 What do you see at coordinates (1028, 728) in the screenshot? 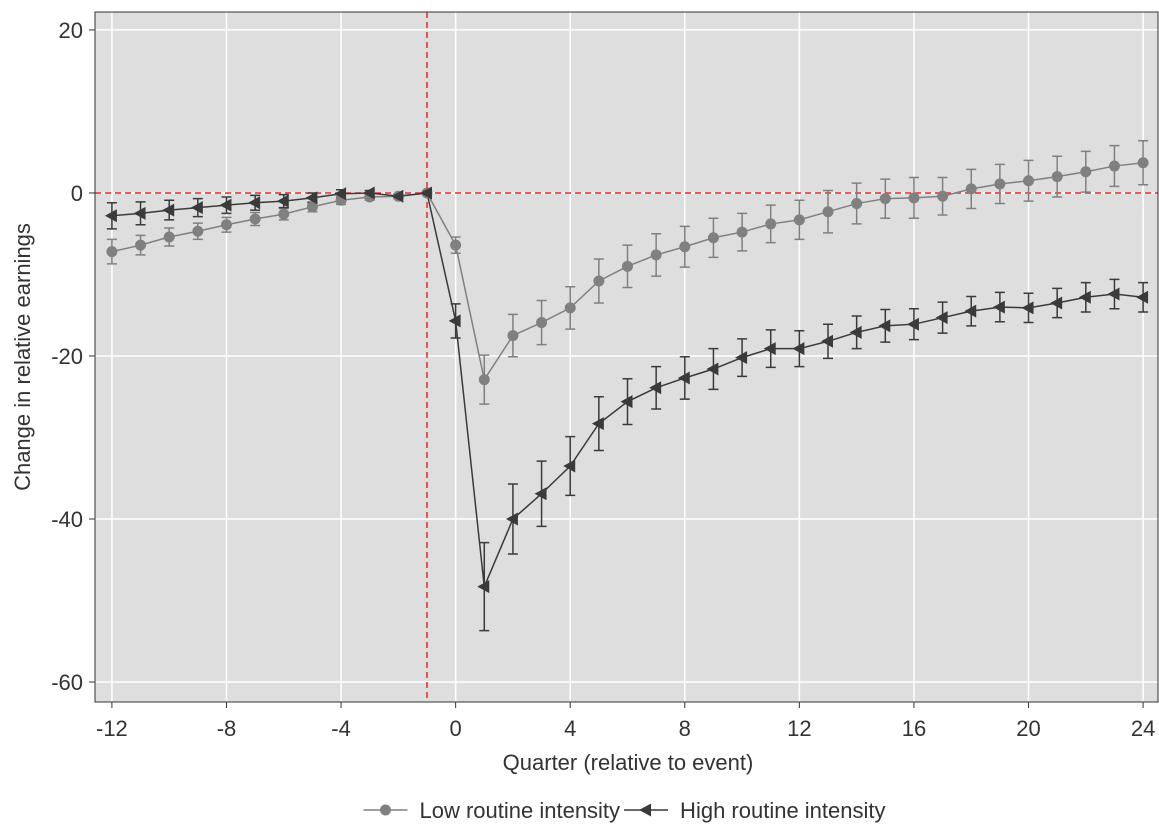
I see `x-tick-label: 20` at bounding box center [1028, 728].